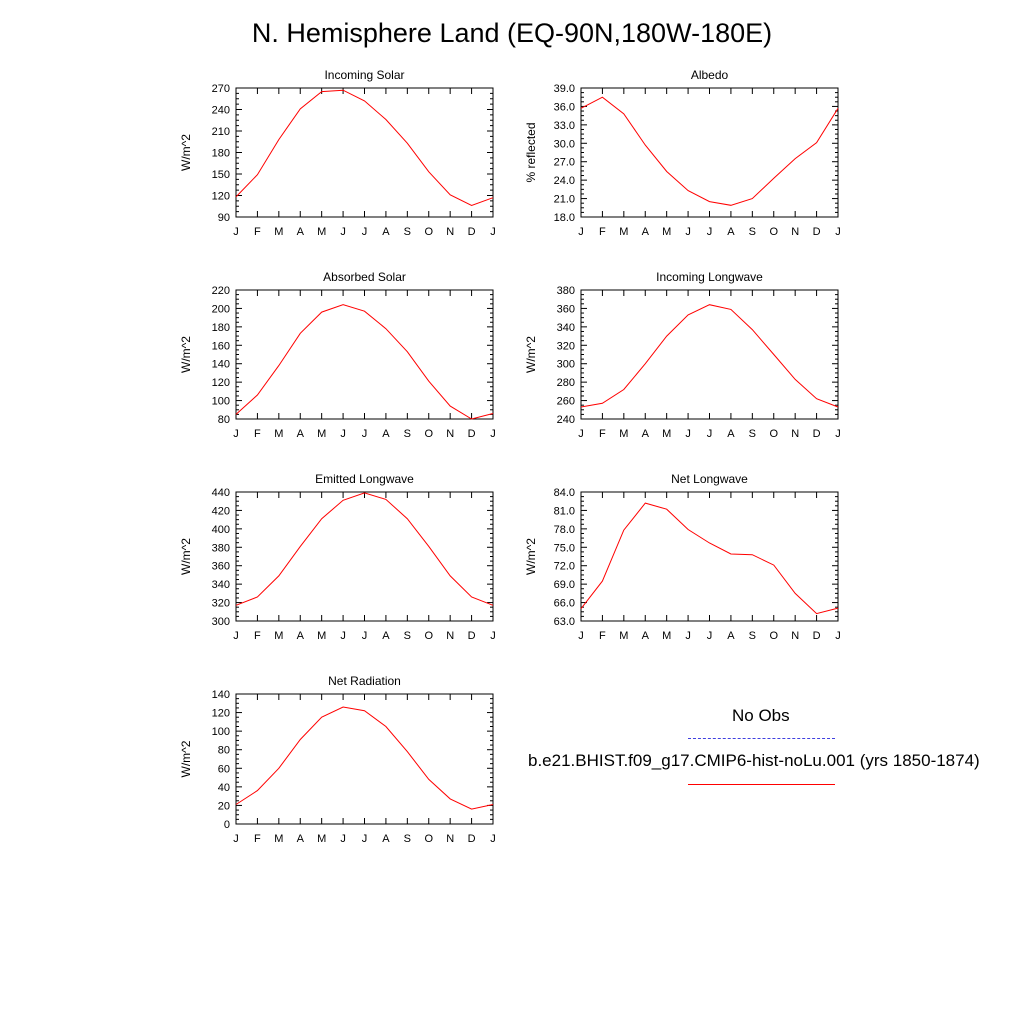  I want to click on y-tick-label: 340, so click(566, 328).